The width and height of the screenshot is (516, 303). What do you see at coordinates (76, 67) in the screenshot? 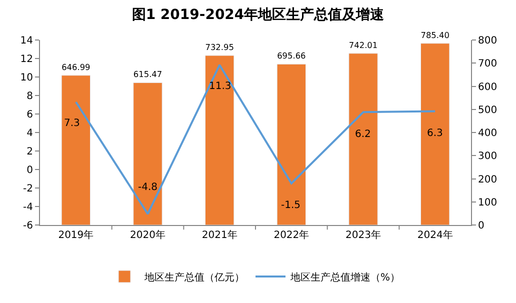
I see `data-label: 646.99` at bounding box center [76, 67].